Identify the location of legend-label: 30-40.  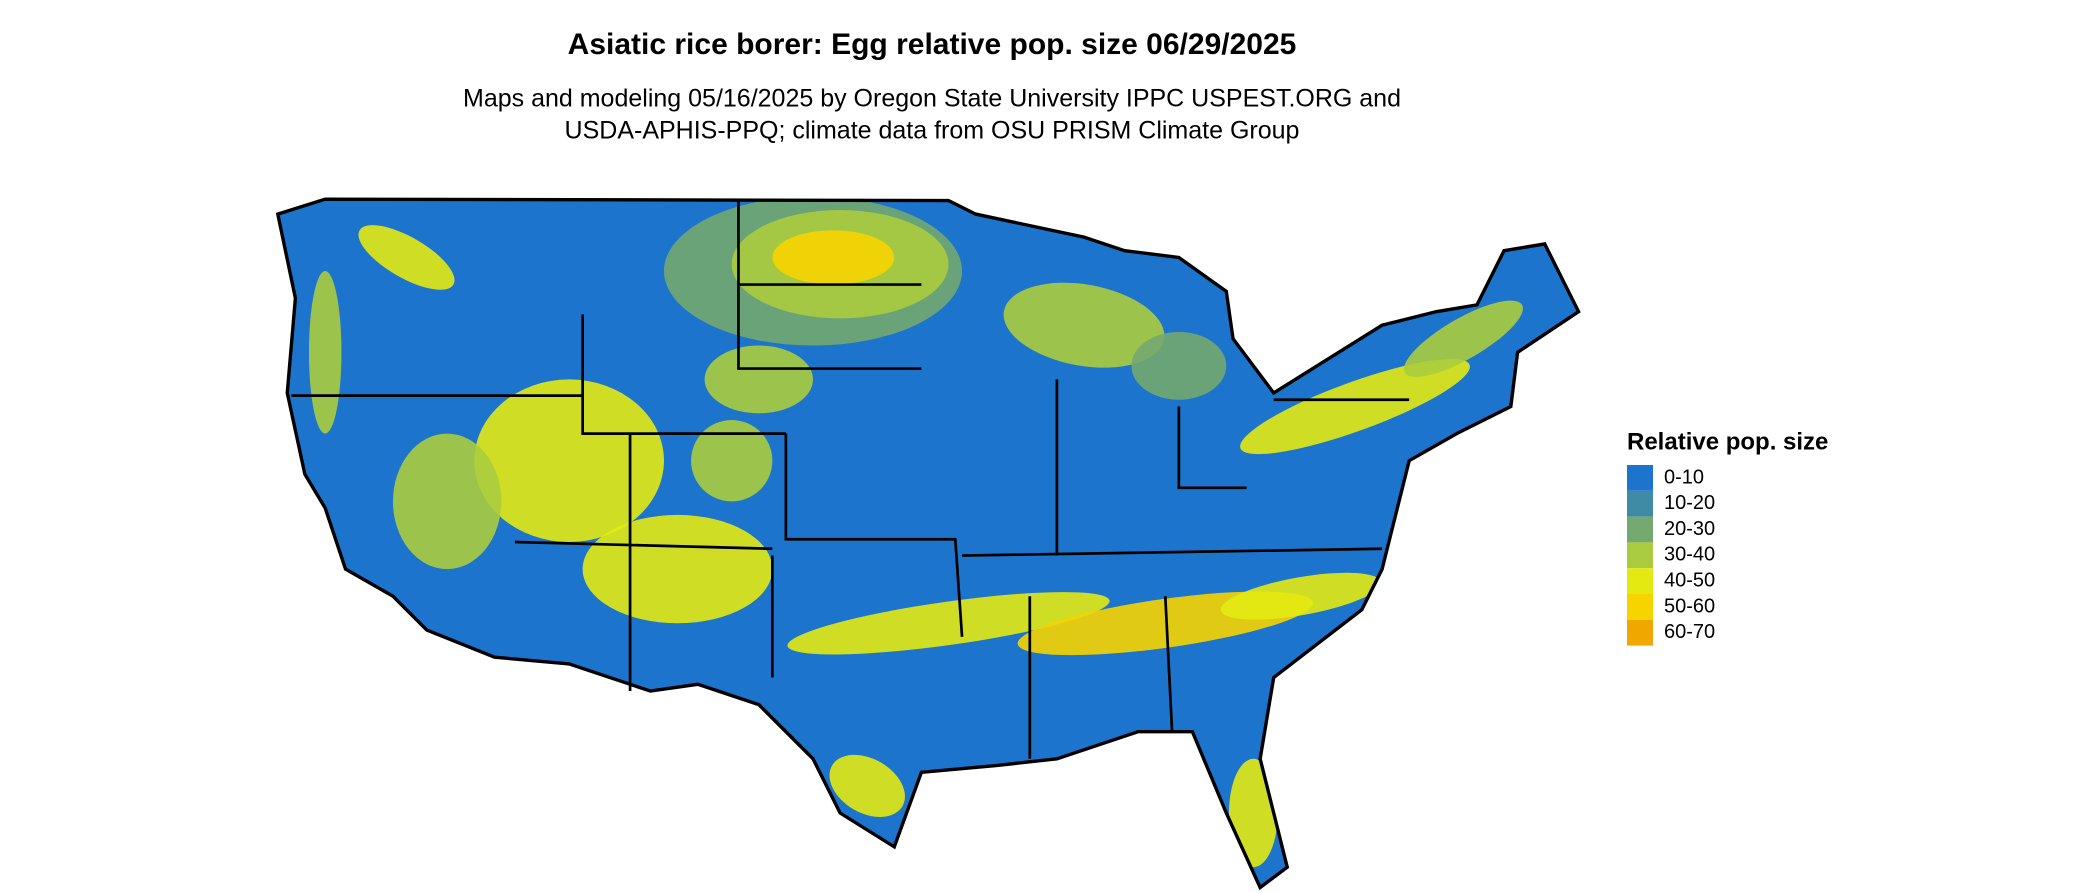
(1689, 555).